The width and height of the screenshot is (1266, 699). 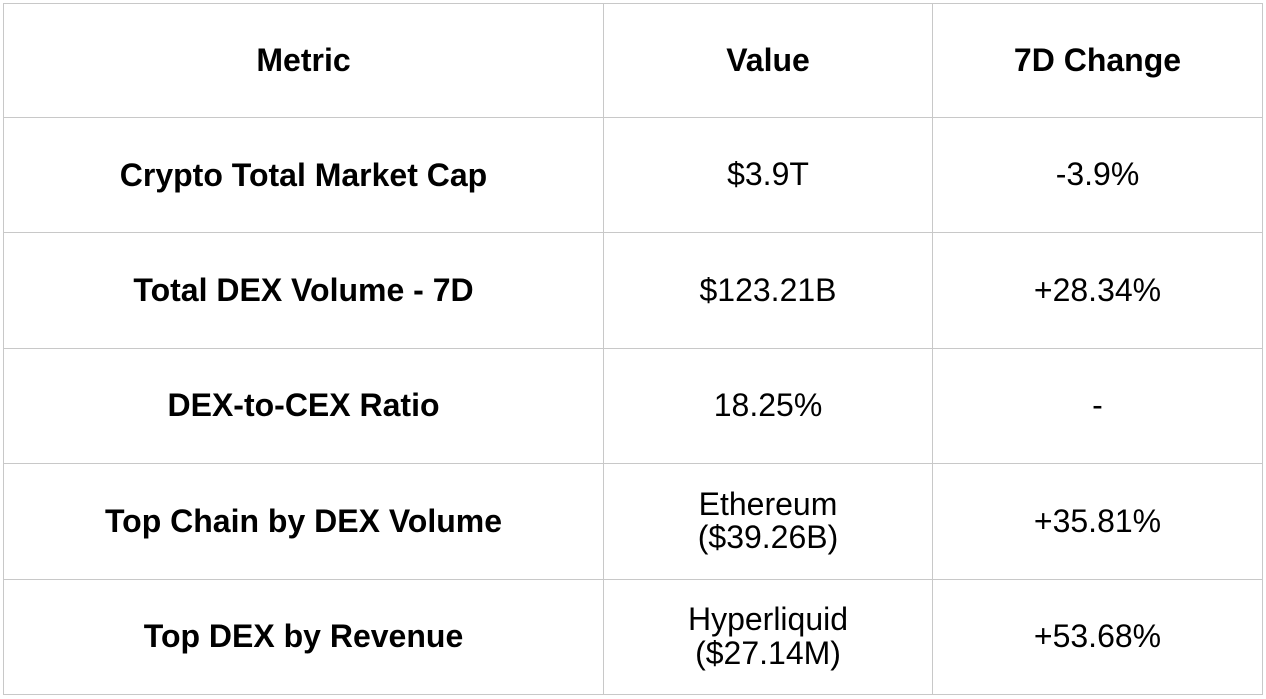 What do you see at coordinates (303, 60) in the screenshot?
I see `header-metric: Metric` at bounding box center [303, 60].